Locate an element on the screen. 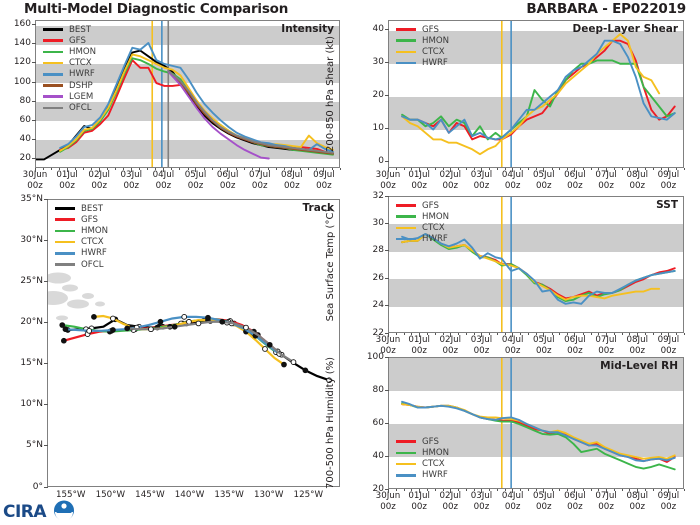 This screenshot has width=700, height=525. panel-title-sst: SST is located at coordinates (667, 205).